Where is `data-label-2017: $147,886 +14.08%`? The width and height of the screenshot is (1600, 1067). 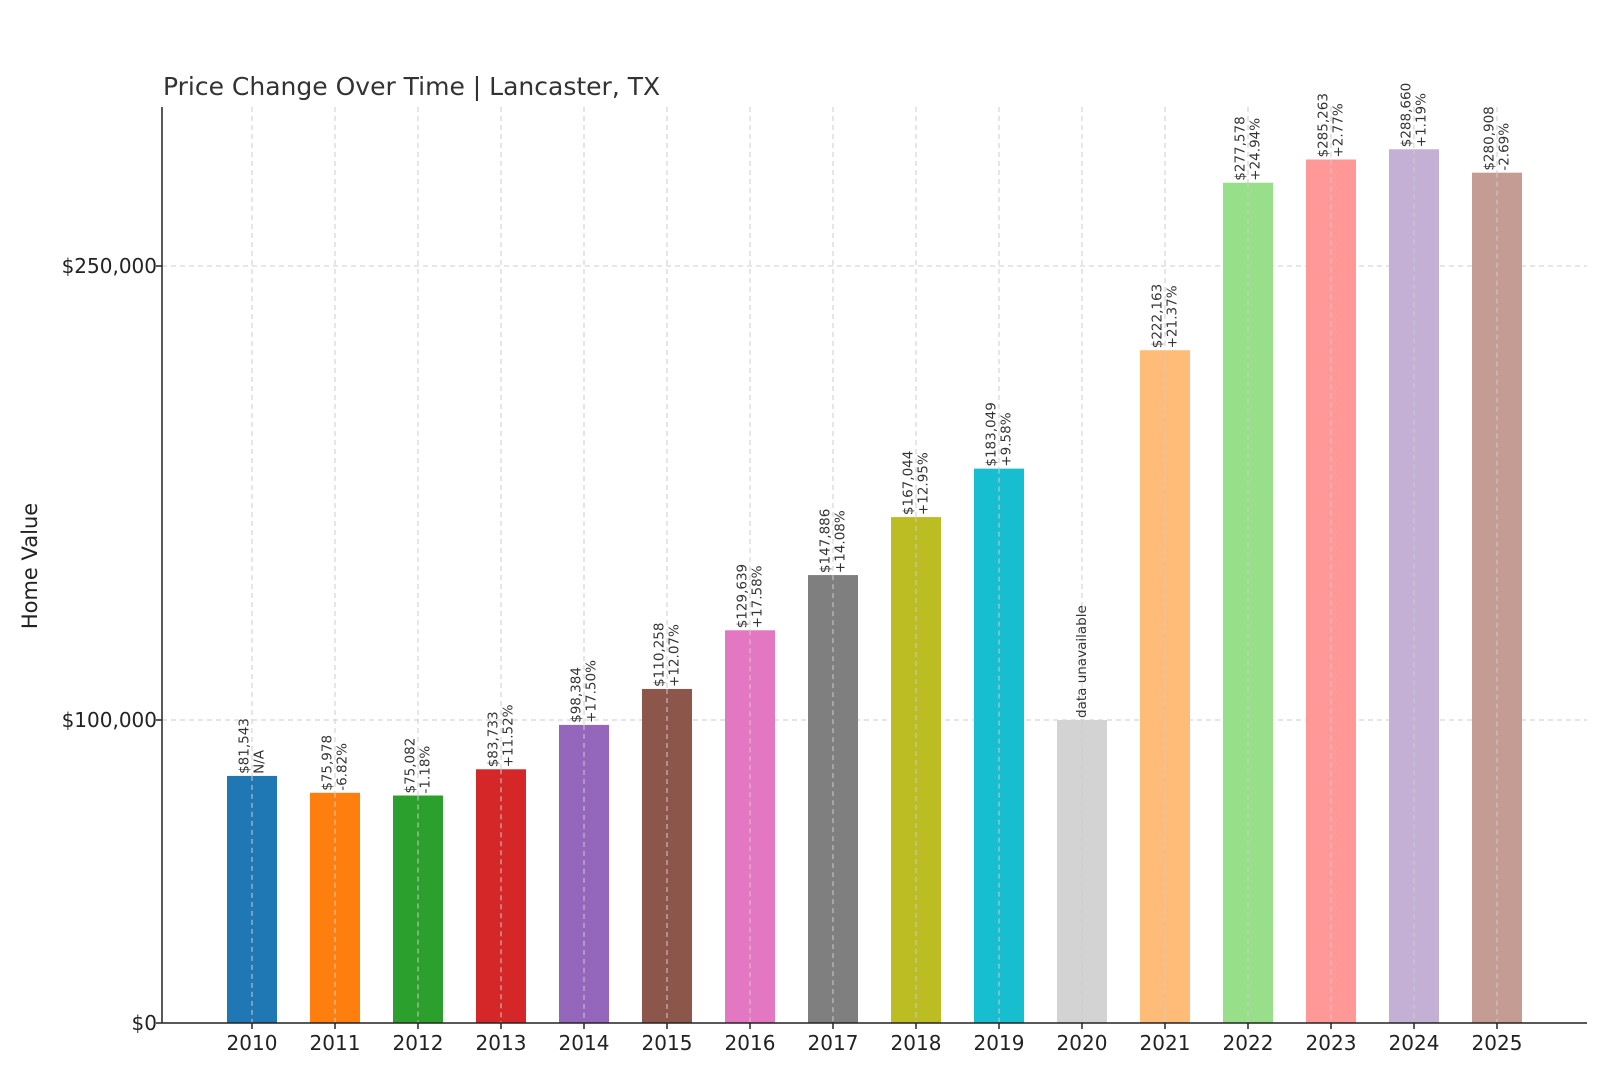
data-label-2017: $147,886 +14.08% is located at coordinates (833, 541).